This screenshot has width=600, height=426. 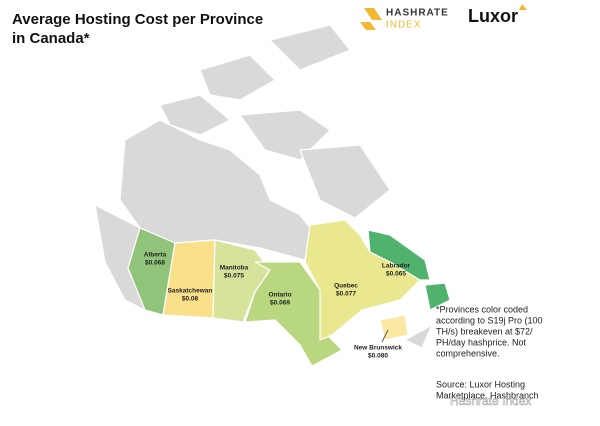 What do you see at coordinates (487, 395) in the screenshot?
I see `source-line: Marketplace, Hashbranch` at bounding box center [487, 395].